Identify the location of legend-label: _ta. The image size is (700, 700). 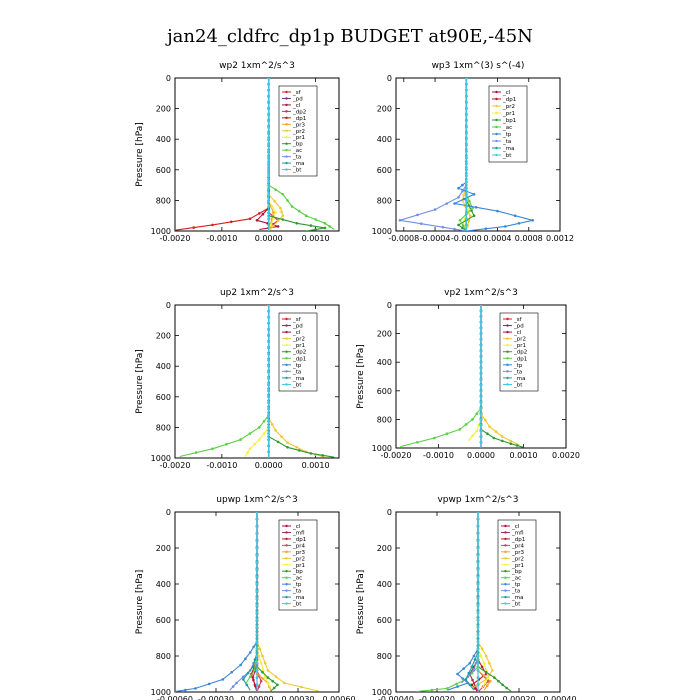
(296, 592).